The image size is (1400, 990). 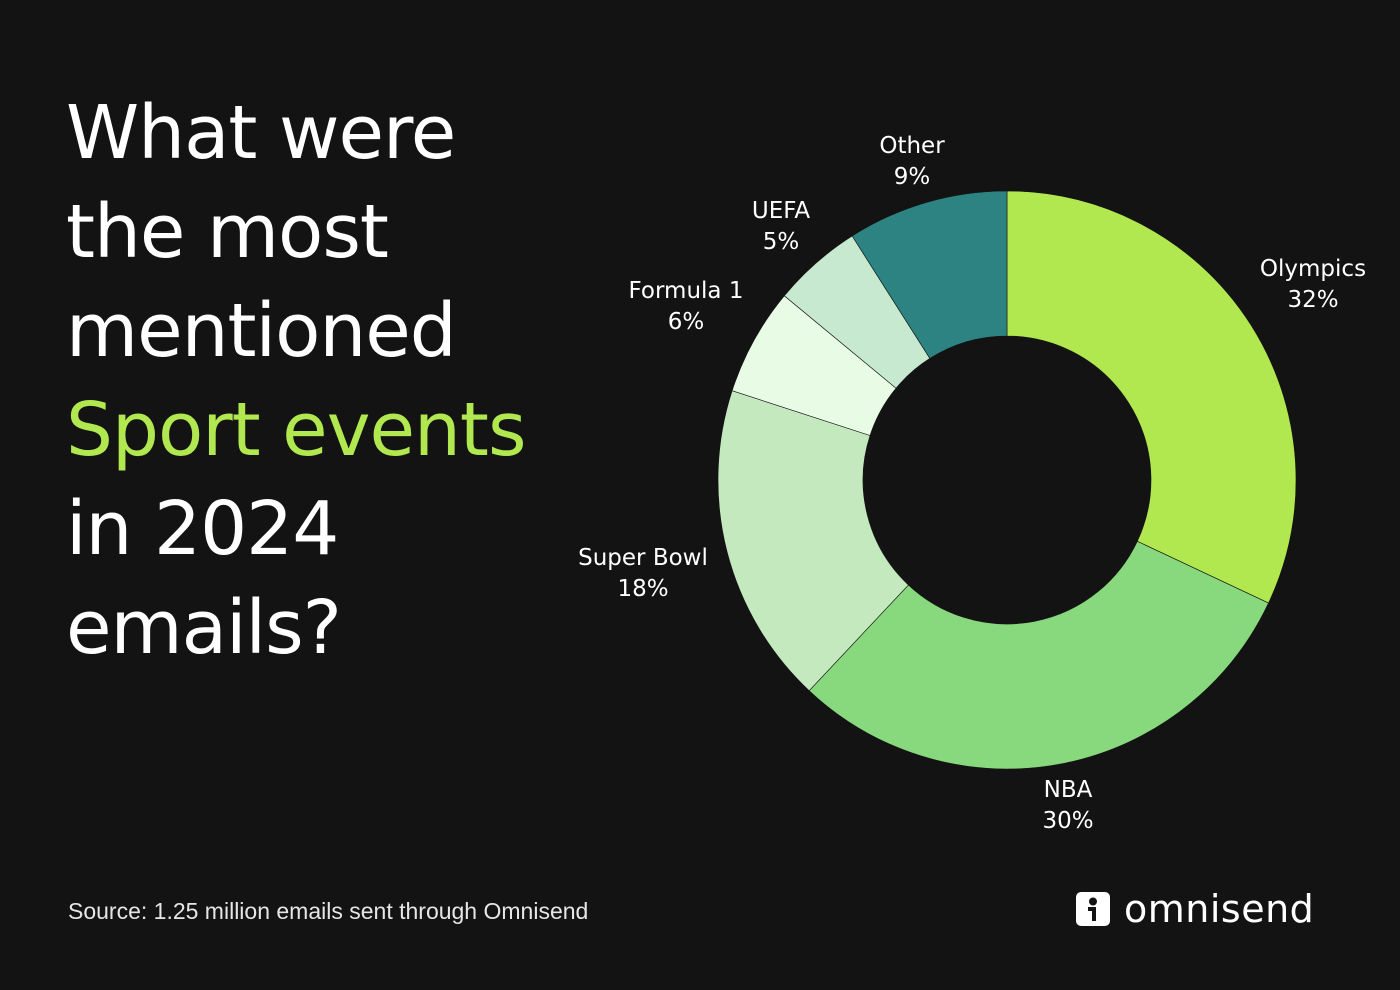 What do you see at coordinates (1067, 821) in the screenshot?
I see `value-nba: 30%` at bounding box center [1067, 821].